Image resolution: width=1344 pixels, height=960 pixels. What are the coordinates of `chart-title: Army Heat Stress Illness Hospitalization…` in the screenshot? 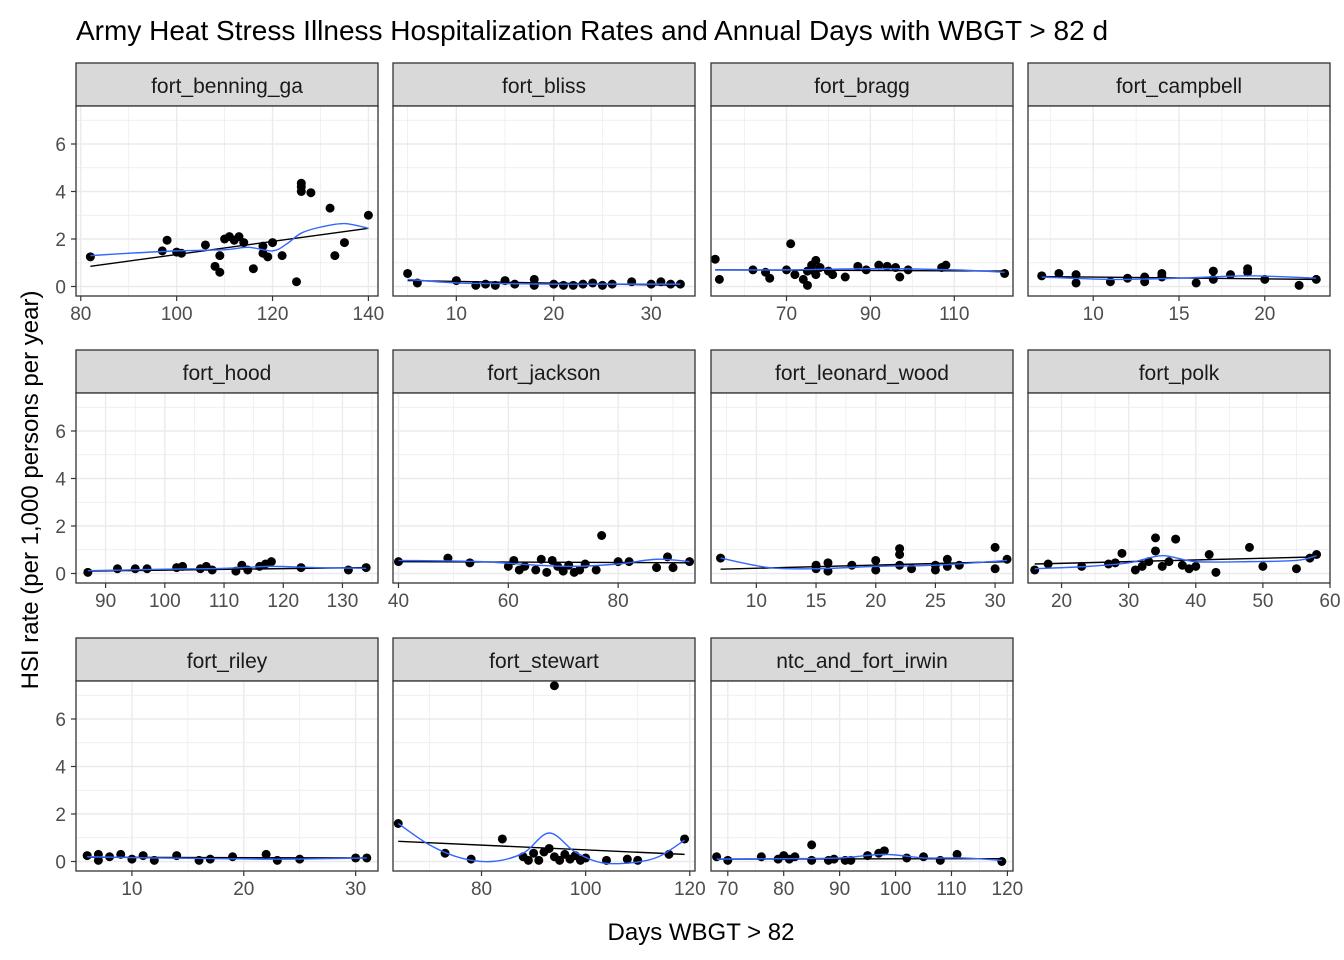 It's located at (592, 30).